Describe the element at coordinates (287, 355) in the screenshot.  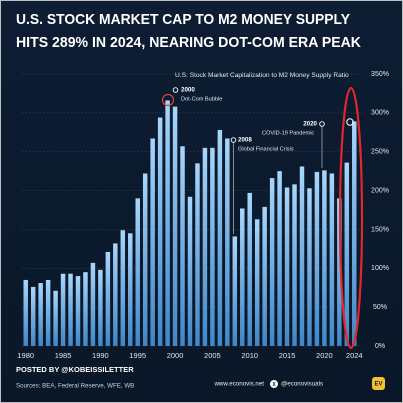
I see `x-tick-label: 2015` at that location.